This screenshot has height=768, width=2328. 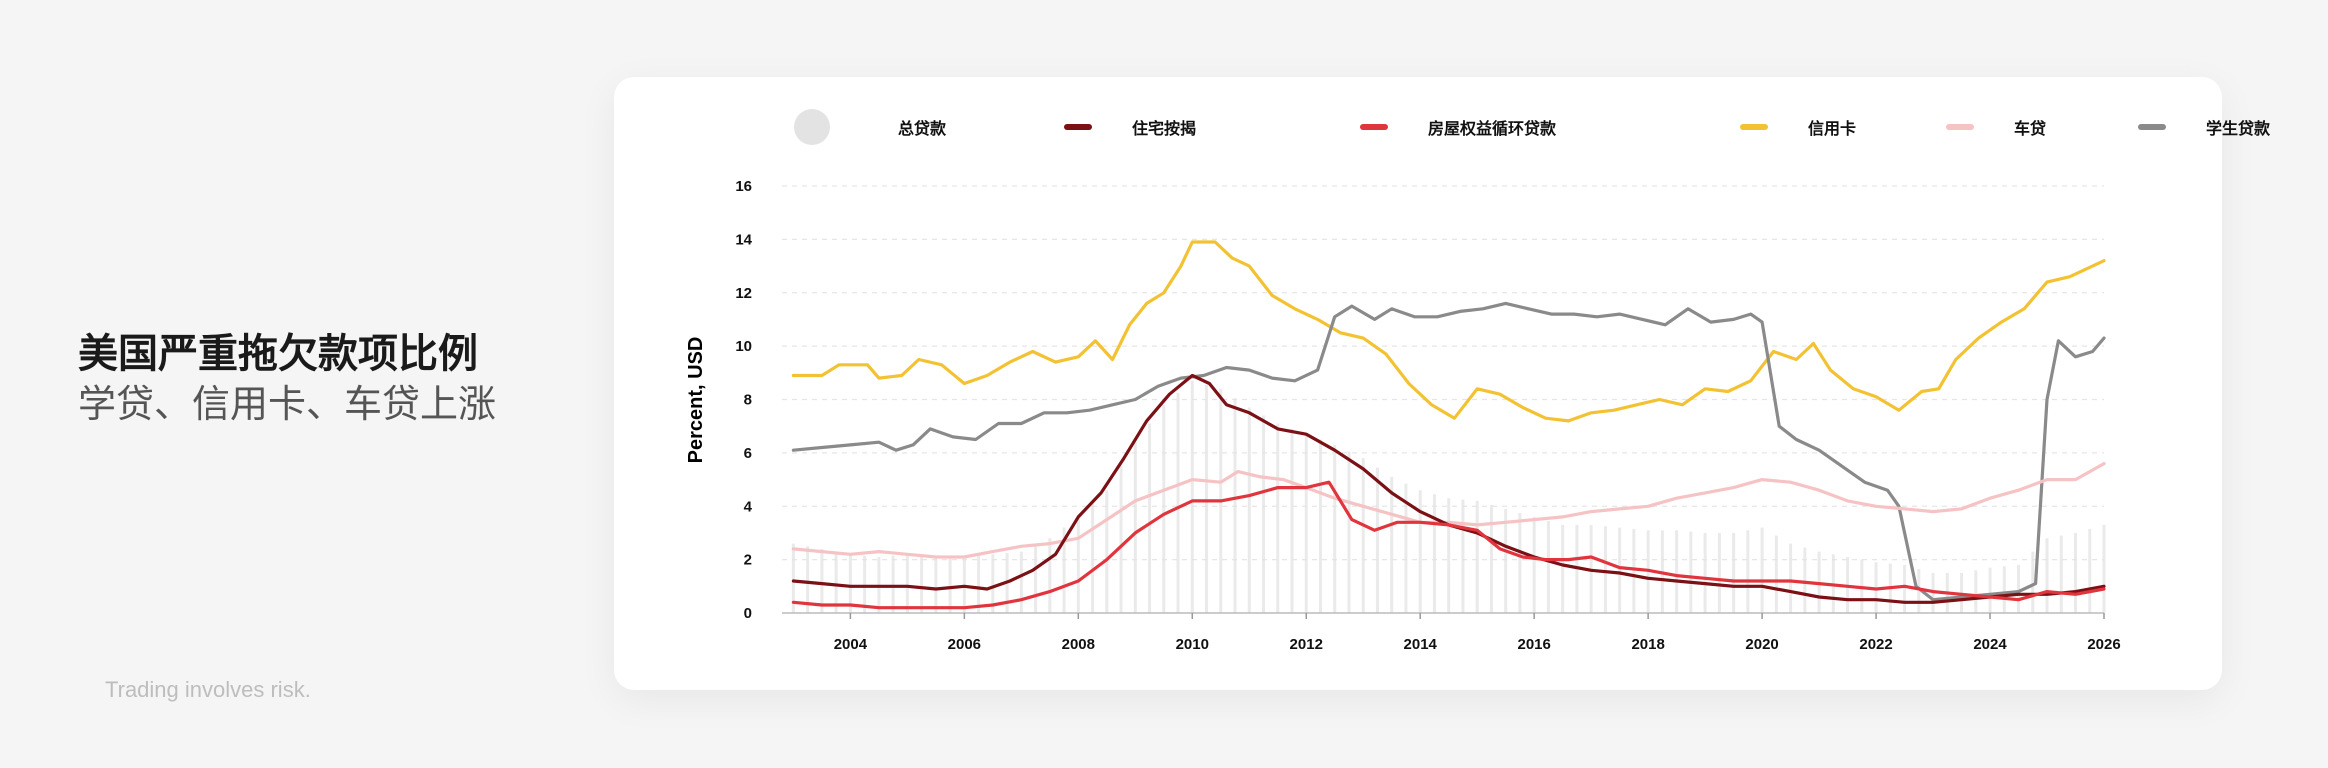 What do you see at coordinates (1078, 127) in the screenshot?
I see `legend-swatch-mortgage` at bounding box center [1078, 127].